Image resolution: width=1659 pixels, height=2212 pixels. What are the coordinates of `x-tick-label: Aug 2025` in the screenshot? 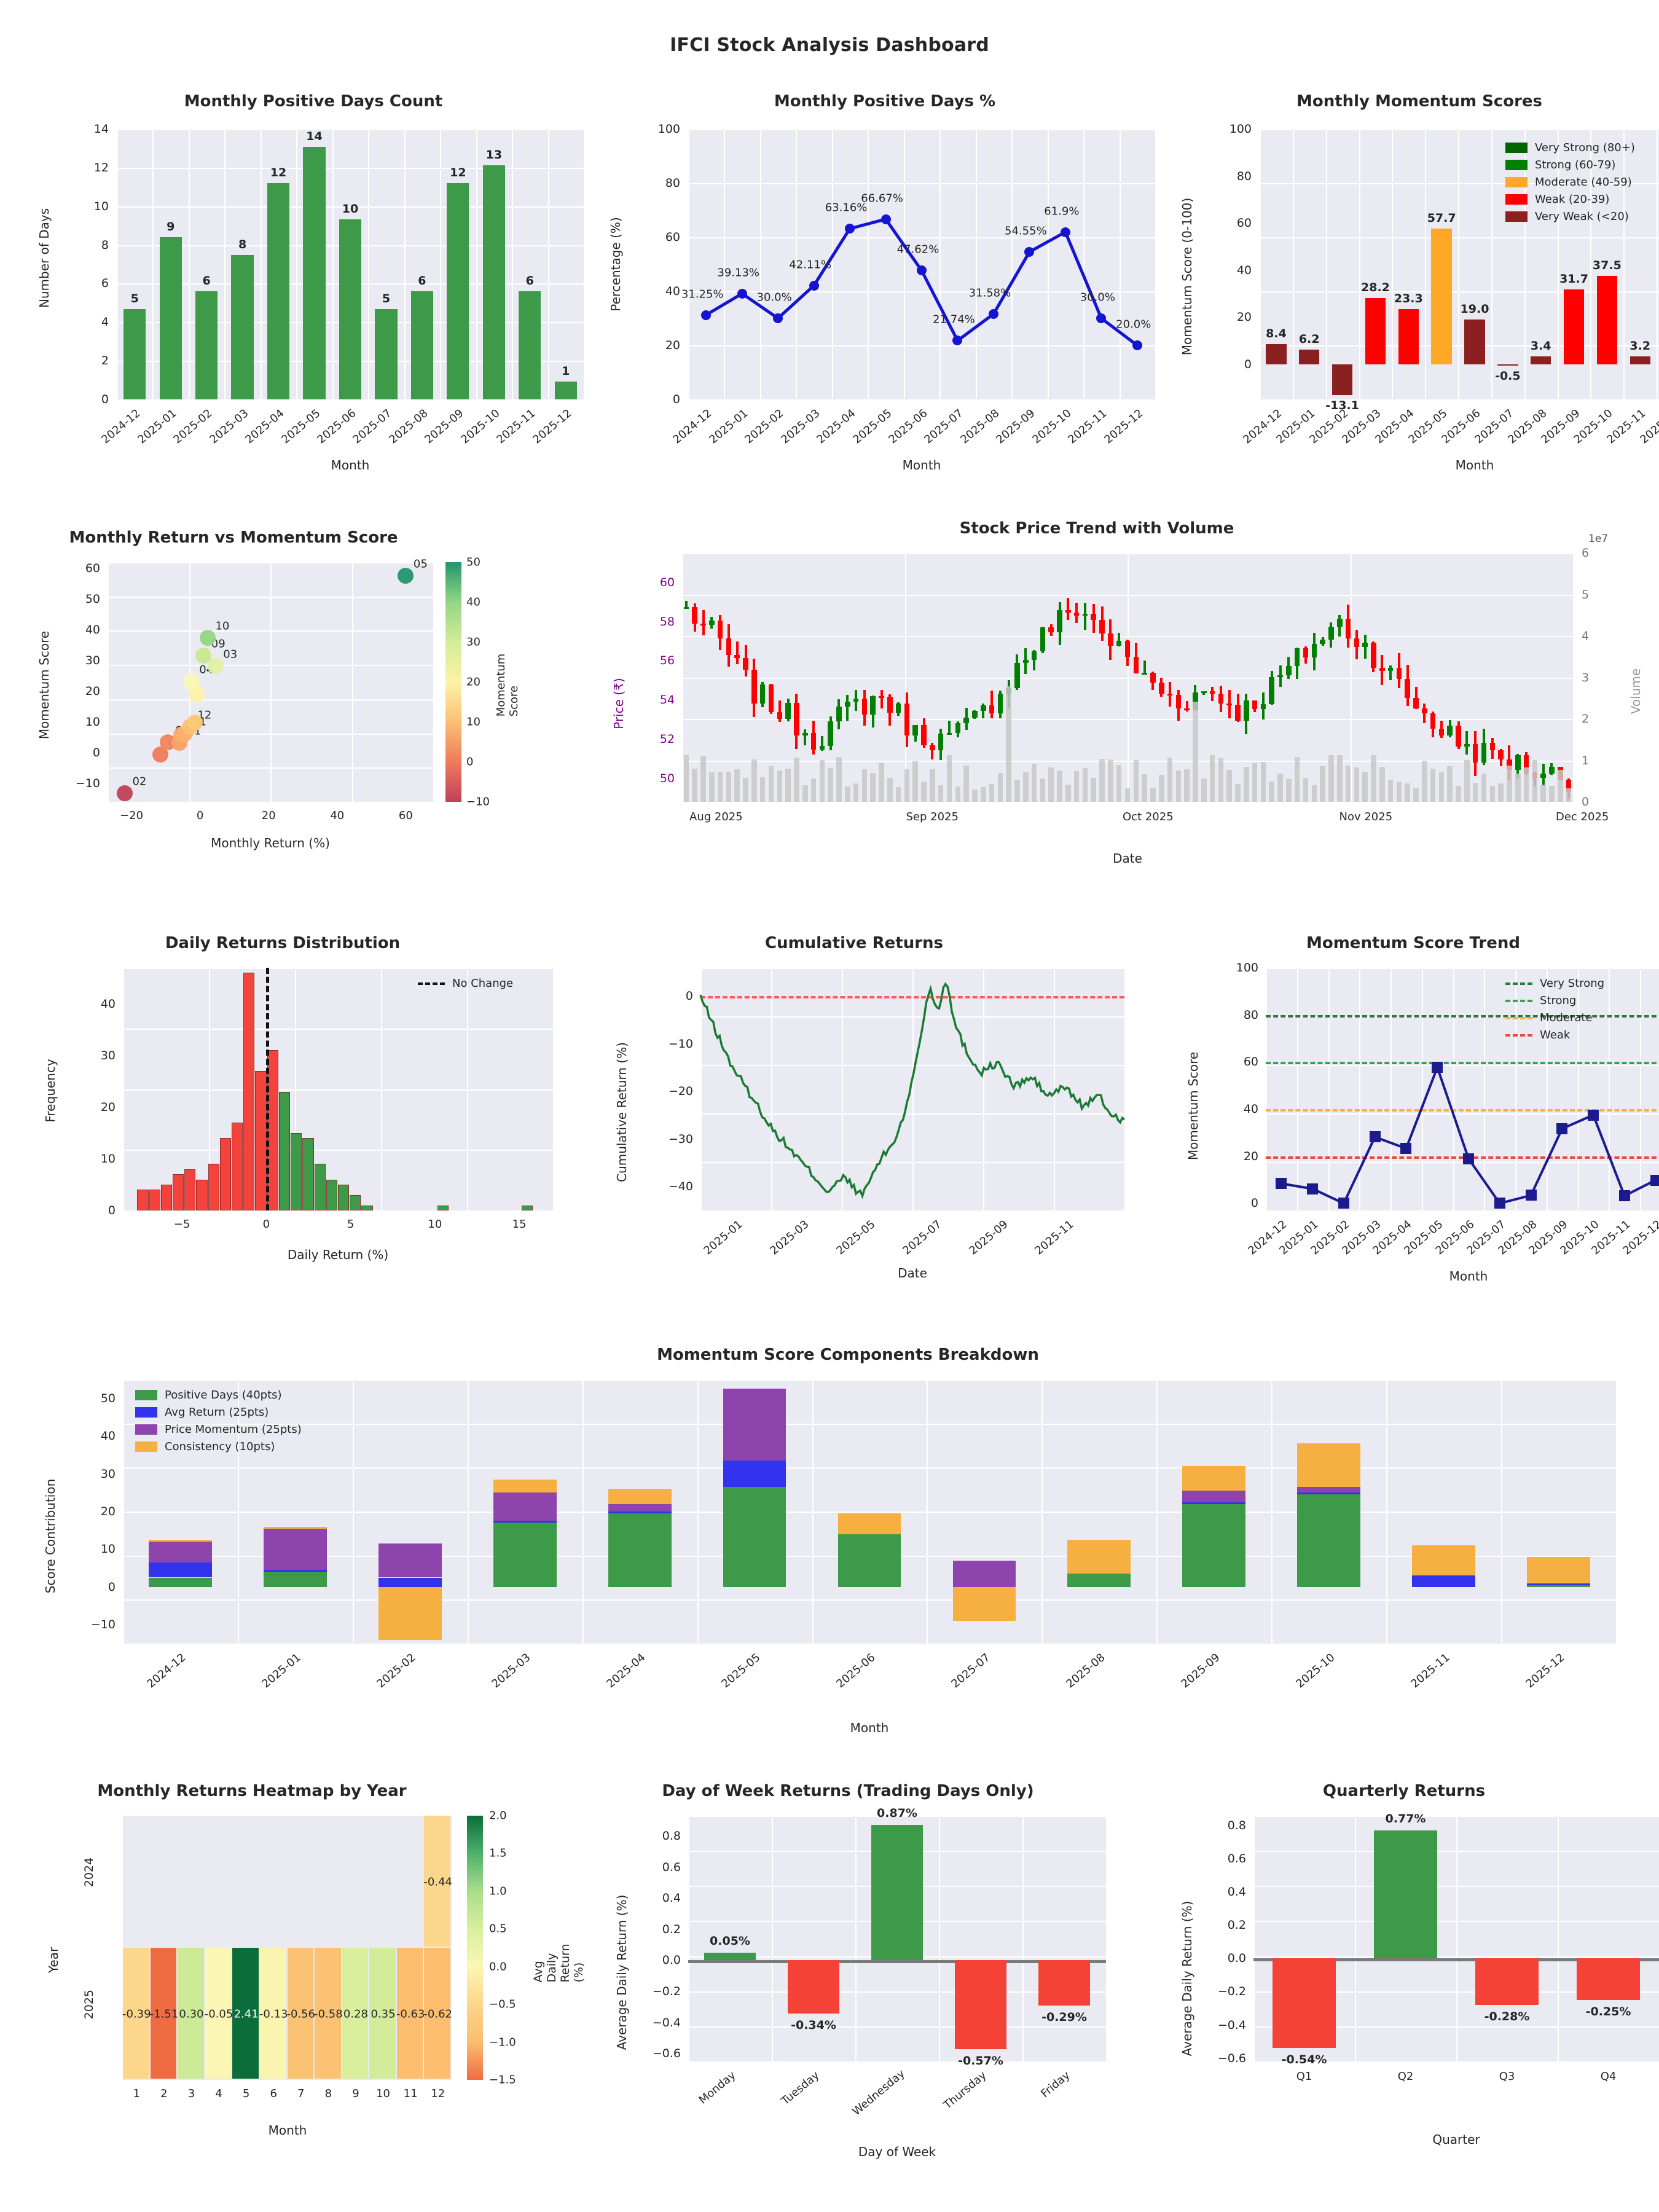 It's located at (716, 816).